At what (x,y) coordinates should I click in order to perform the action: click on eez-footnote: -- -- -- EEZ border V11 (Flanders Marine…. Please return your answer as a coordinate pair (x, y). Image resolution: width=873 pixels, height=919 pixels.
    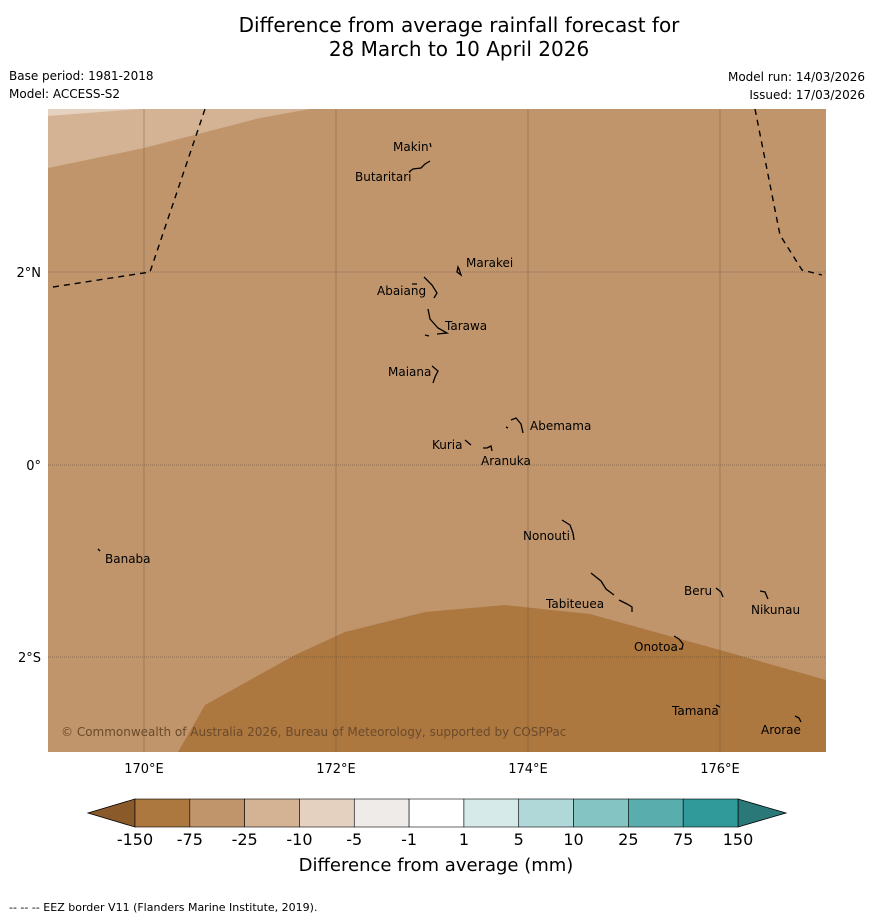
    Looking at the image, I should click on (163, 907).